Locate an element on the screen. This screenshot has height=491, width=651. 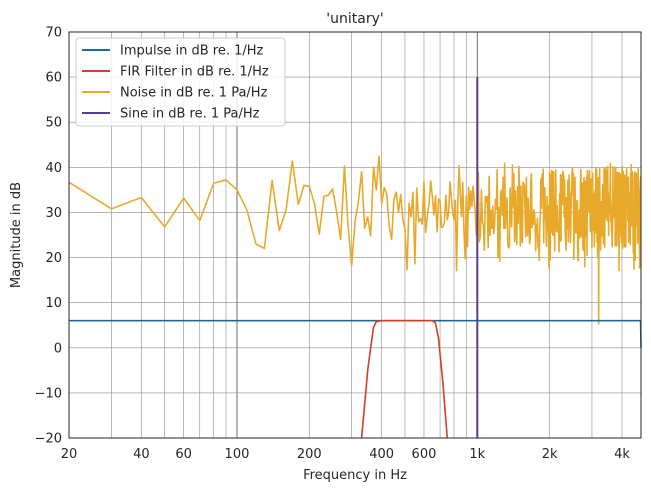
x-tick-label: 1k is located at coordinates (477, 454).